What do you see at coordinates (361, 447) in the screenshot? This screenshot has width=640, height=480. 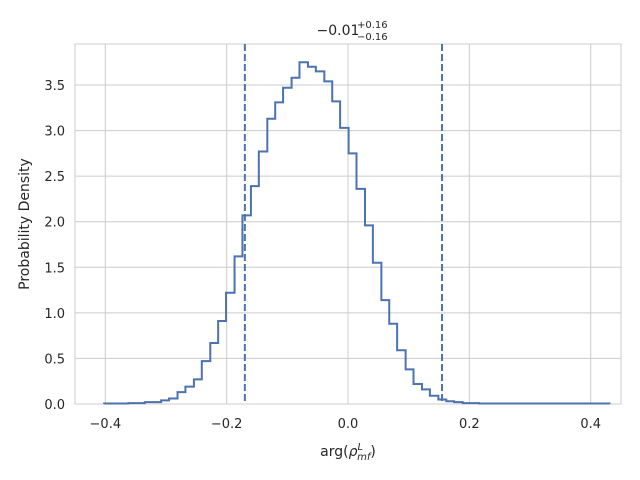 I see `x-label-sup: L` at bounding box center [361, 447].